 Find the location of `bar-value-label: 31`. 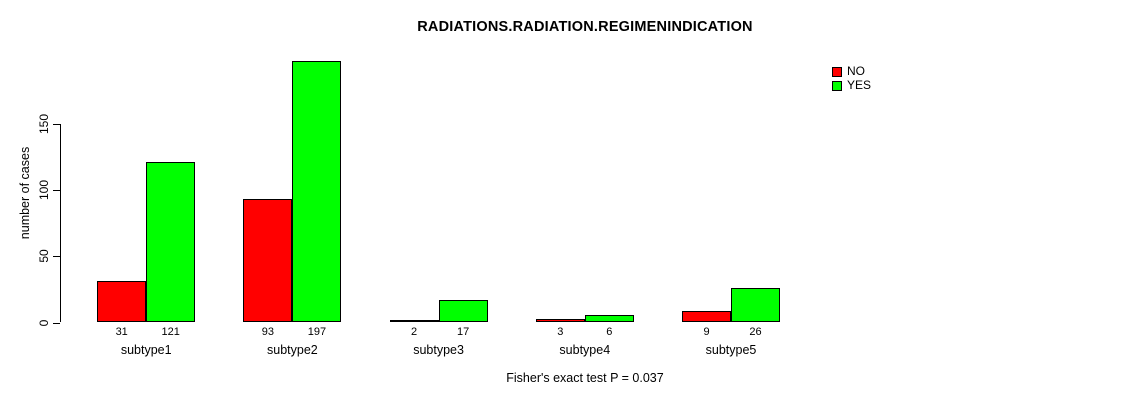

bar-value-label: 31 is located at coordinates (121, 332).